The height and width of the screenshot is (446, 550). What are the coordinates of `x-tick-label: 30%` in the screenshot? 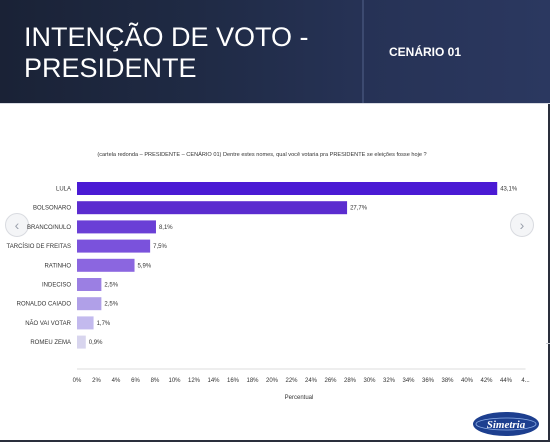 It's located at (369, 381).